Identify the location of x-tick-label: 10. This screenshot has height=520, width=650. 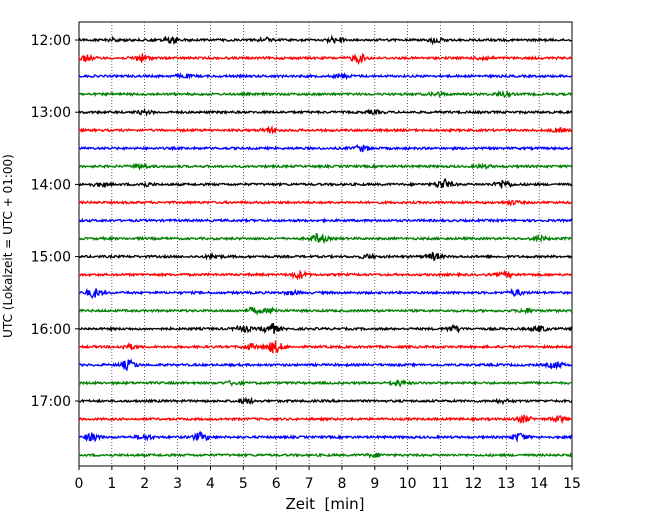
(408, 484).